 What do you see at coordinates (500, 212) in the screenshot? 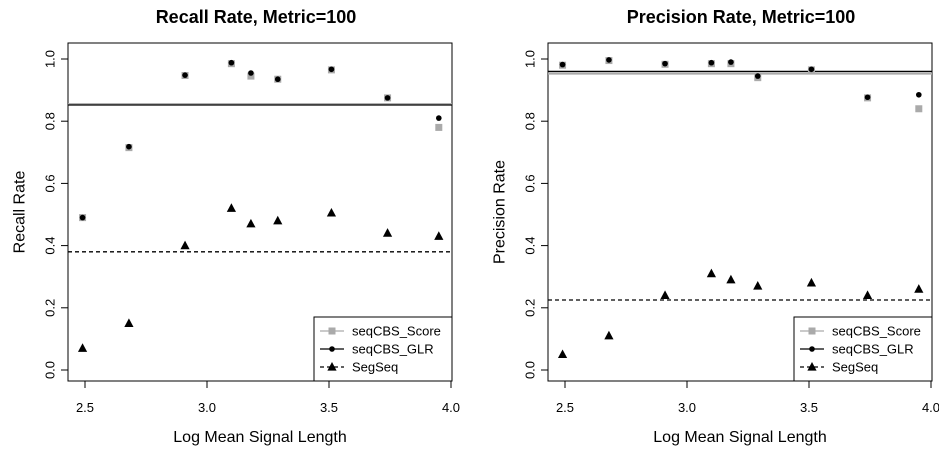
I see `y-axis-label: Precision Rate` at bounding box center [500, 212].